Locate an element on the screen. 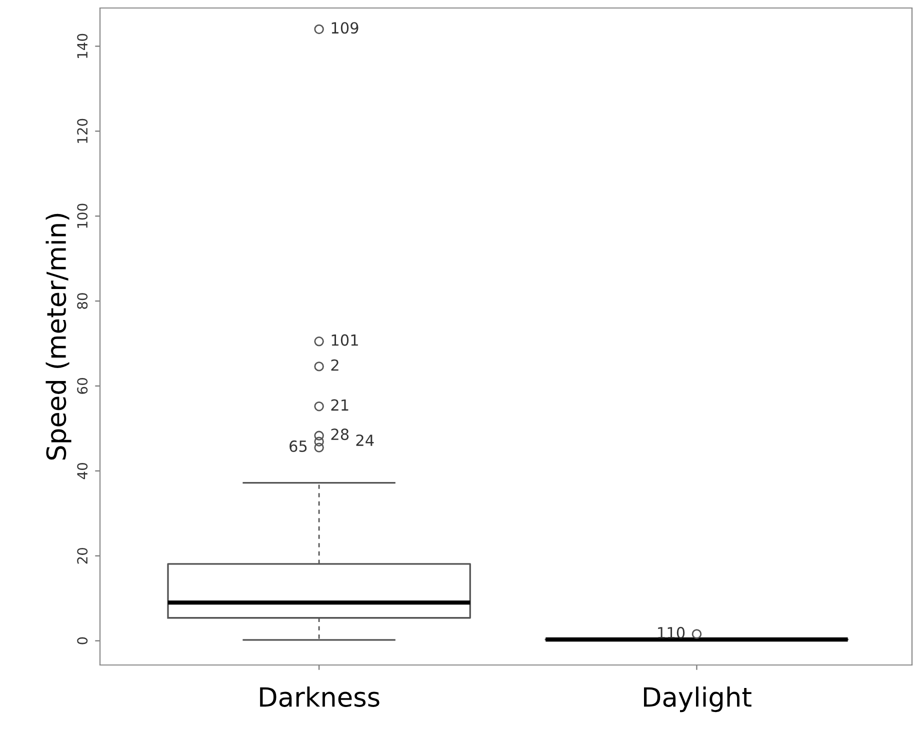 This screenshot has height=729, width=917. annotation: 65 is located at coordinates (298, 446).